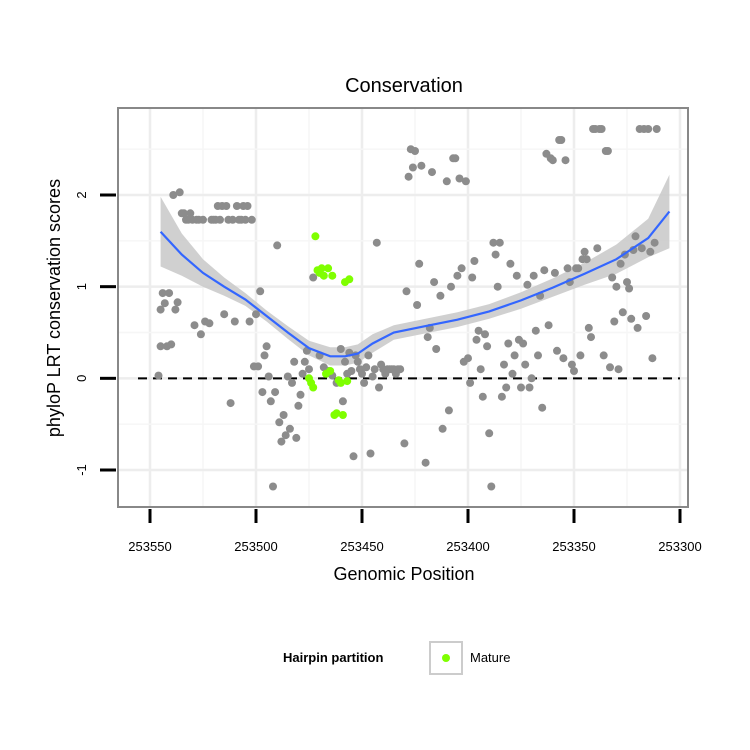 The image size is (750, 750). I want to click on y-tick-label: 1, so click(81, 286).